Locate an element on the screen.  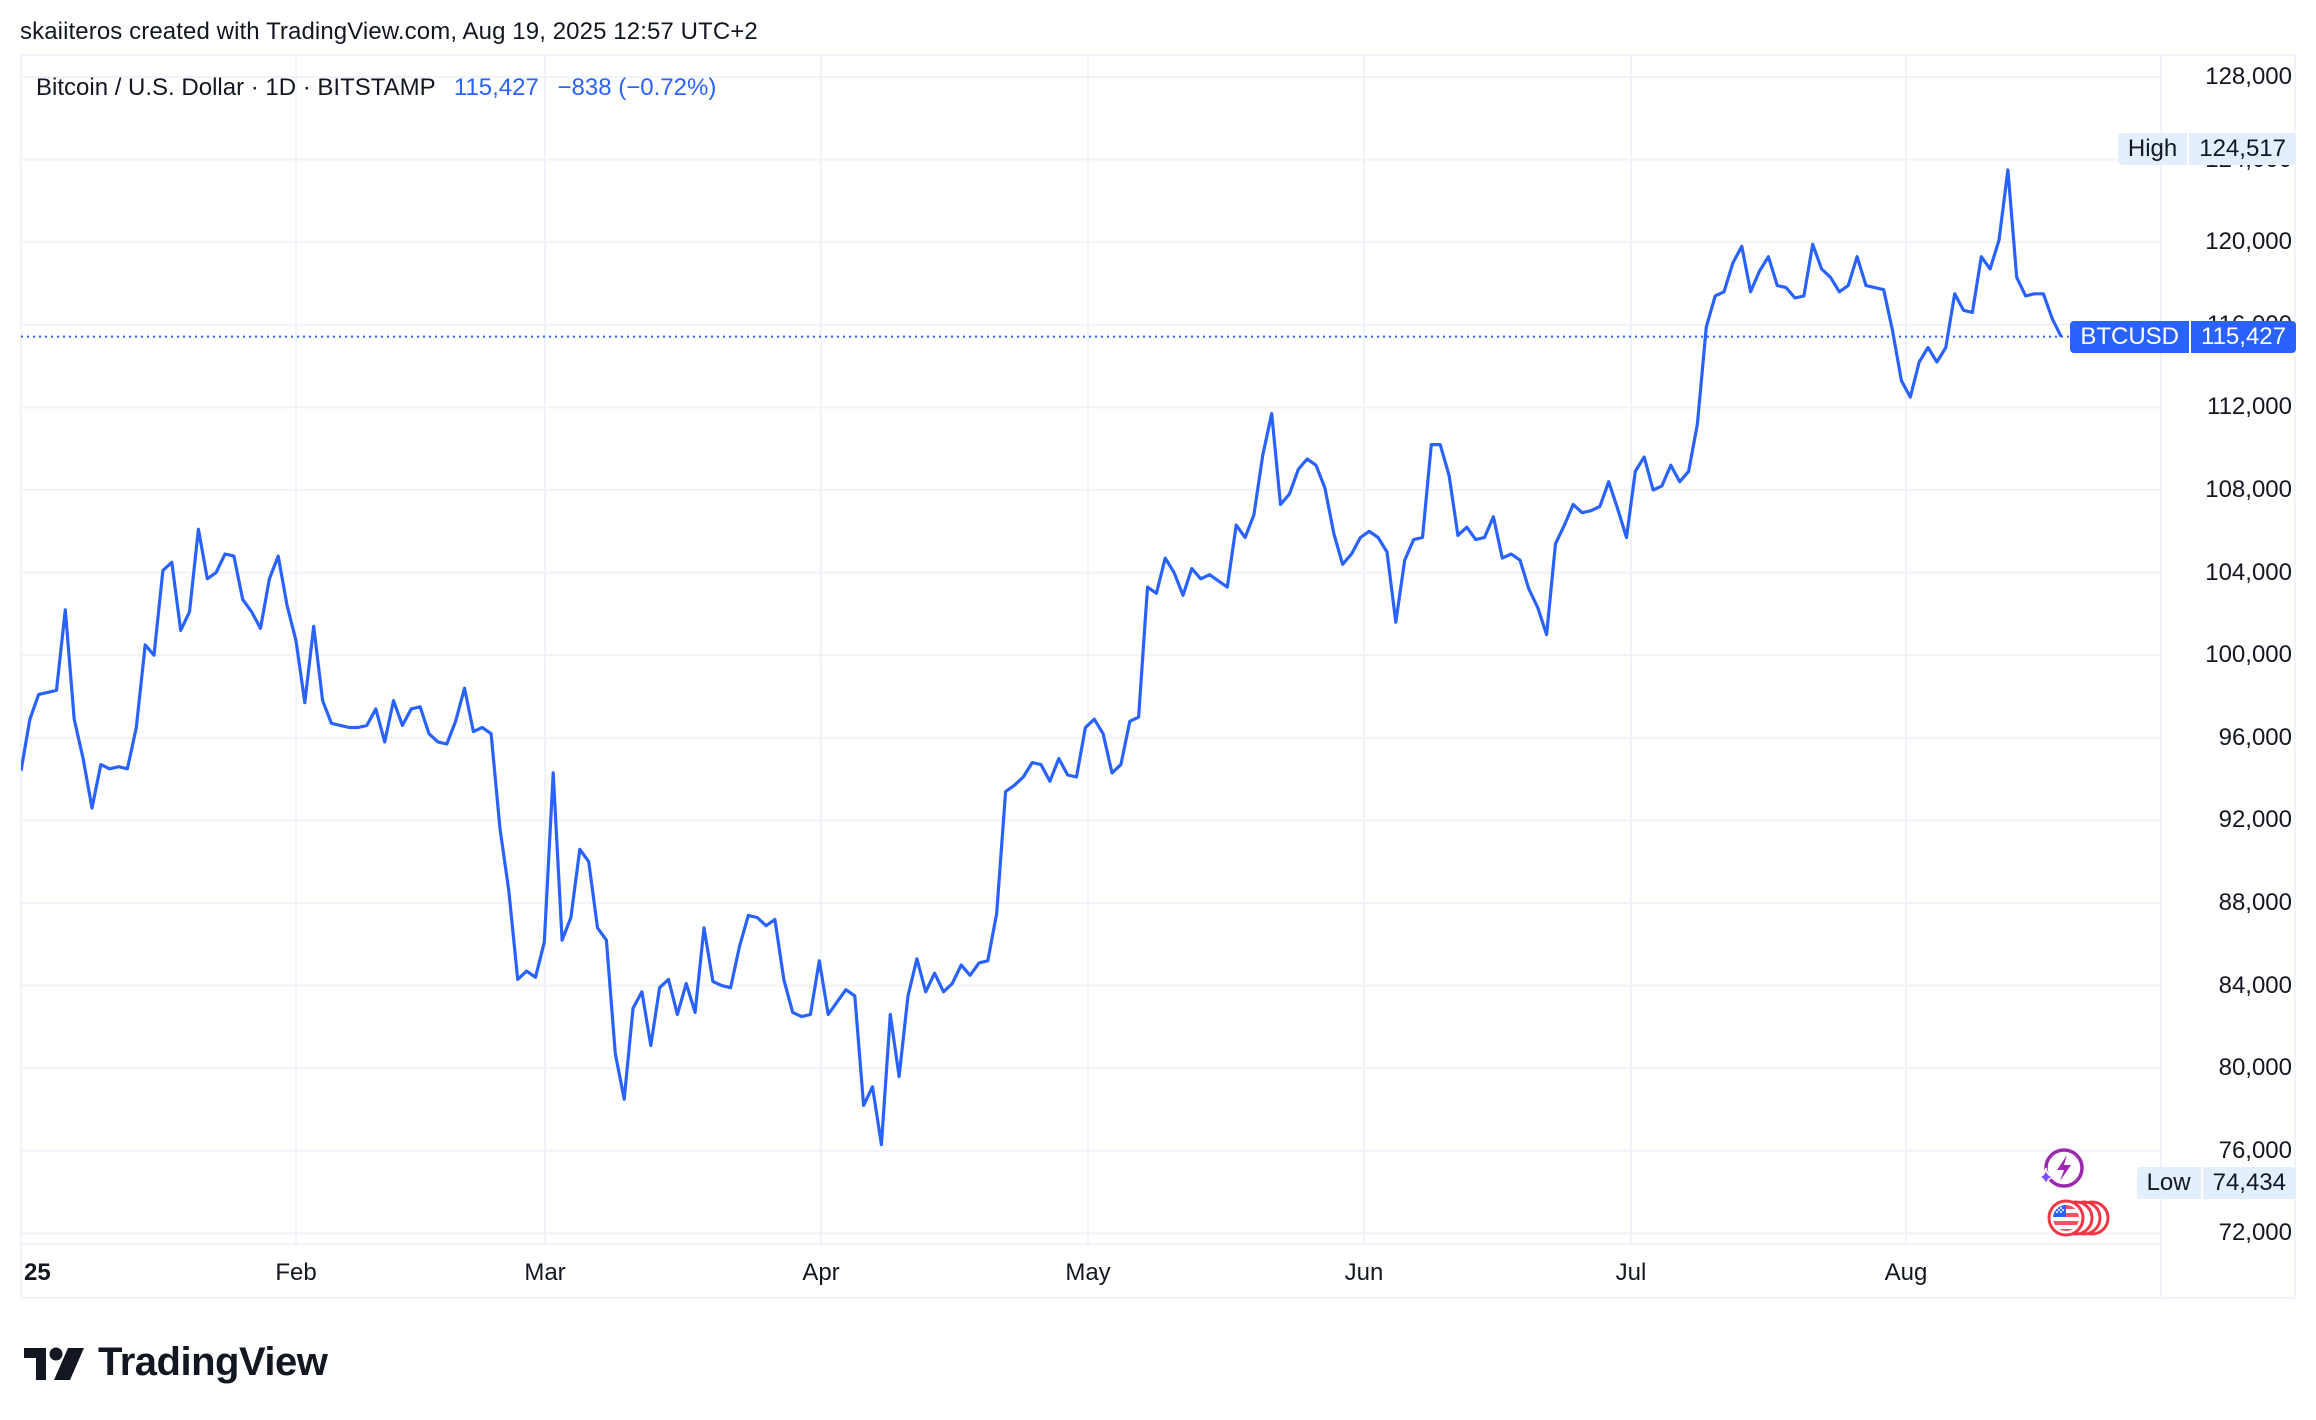
y-tick-label: 88,000 is located at coordinates (2255, 902).